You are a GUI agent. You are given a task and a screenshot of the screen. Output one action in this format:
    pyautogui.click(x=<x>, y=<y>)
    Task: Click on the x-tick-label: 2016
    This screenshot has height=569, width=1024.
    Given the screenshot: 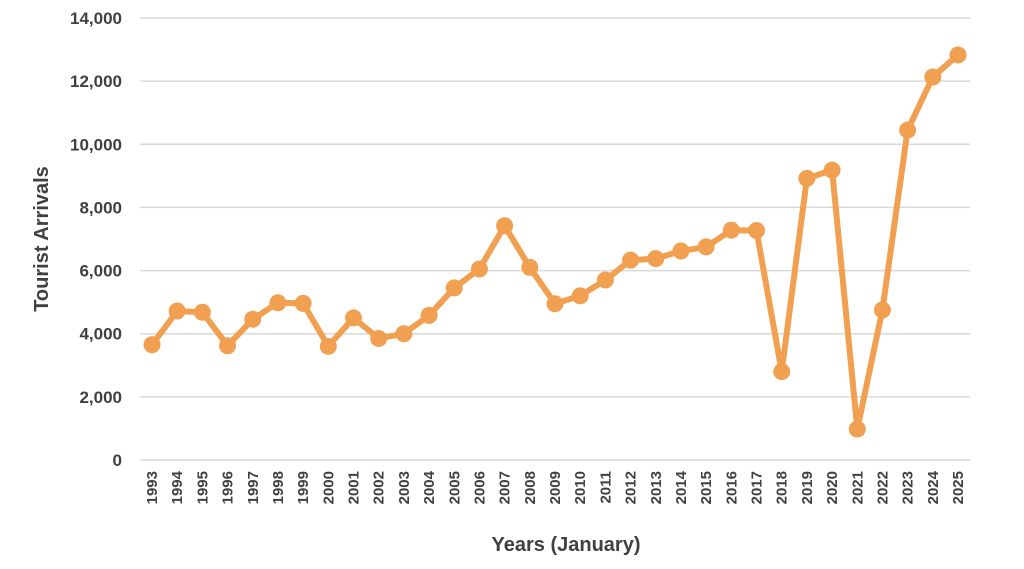 What is the action you would take?
    pyautogui.click(x=731, y=487)
    